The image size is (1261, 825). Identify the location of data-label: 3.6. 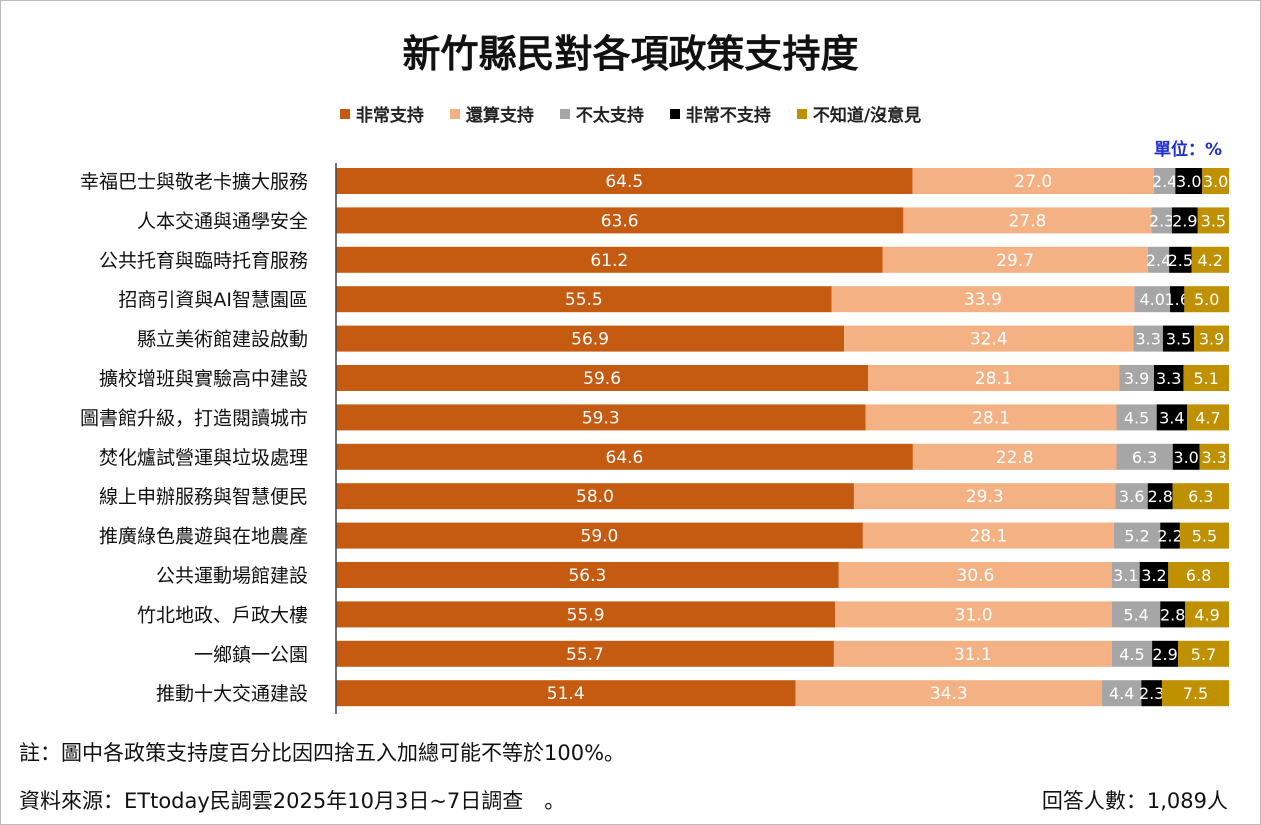
(1131, 496).